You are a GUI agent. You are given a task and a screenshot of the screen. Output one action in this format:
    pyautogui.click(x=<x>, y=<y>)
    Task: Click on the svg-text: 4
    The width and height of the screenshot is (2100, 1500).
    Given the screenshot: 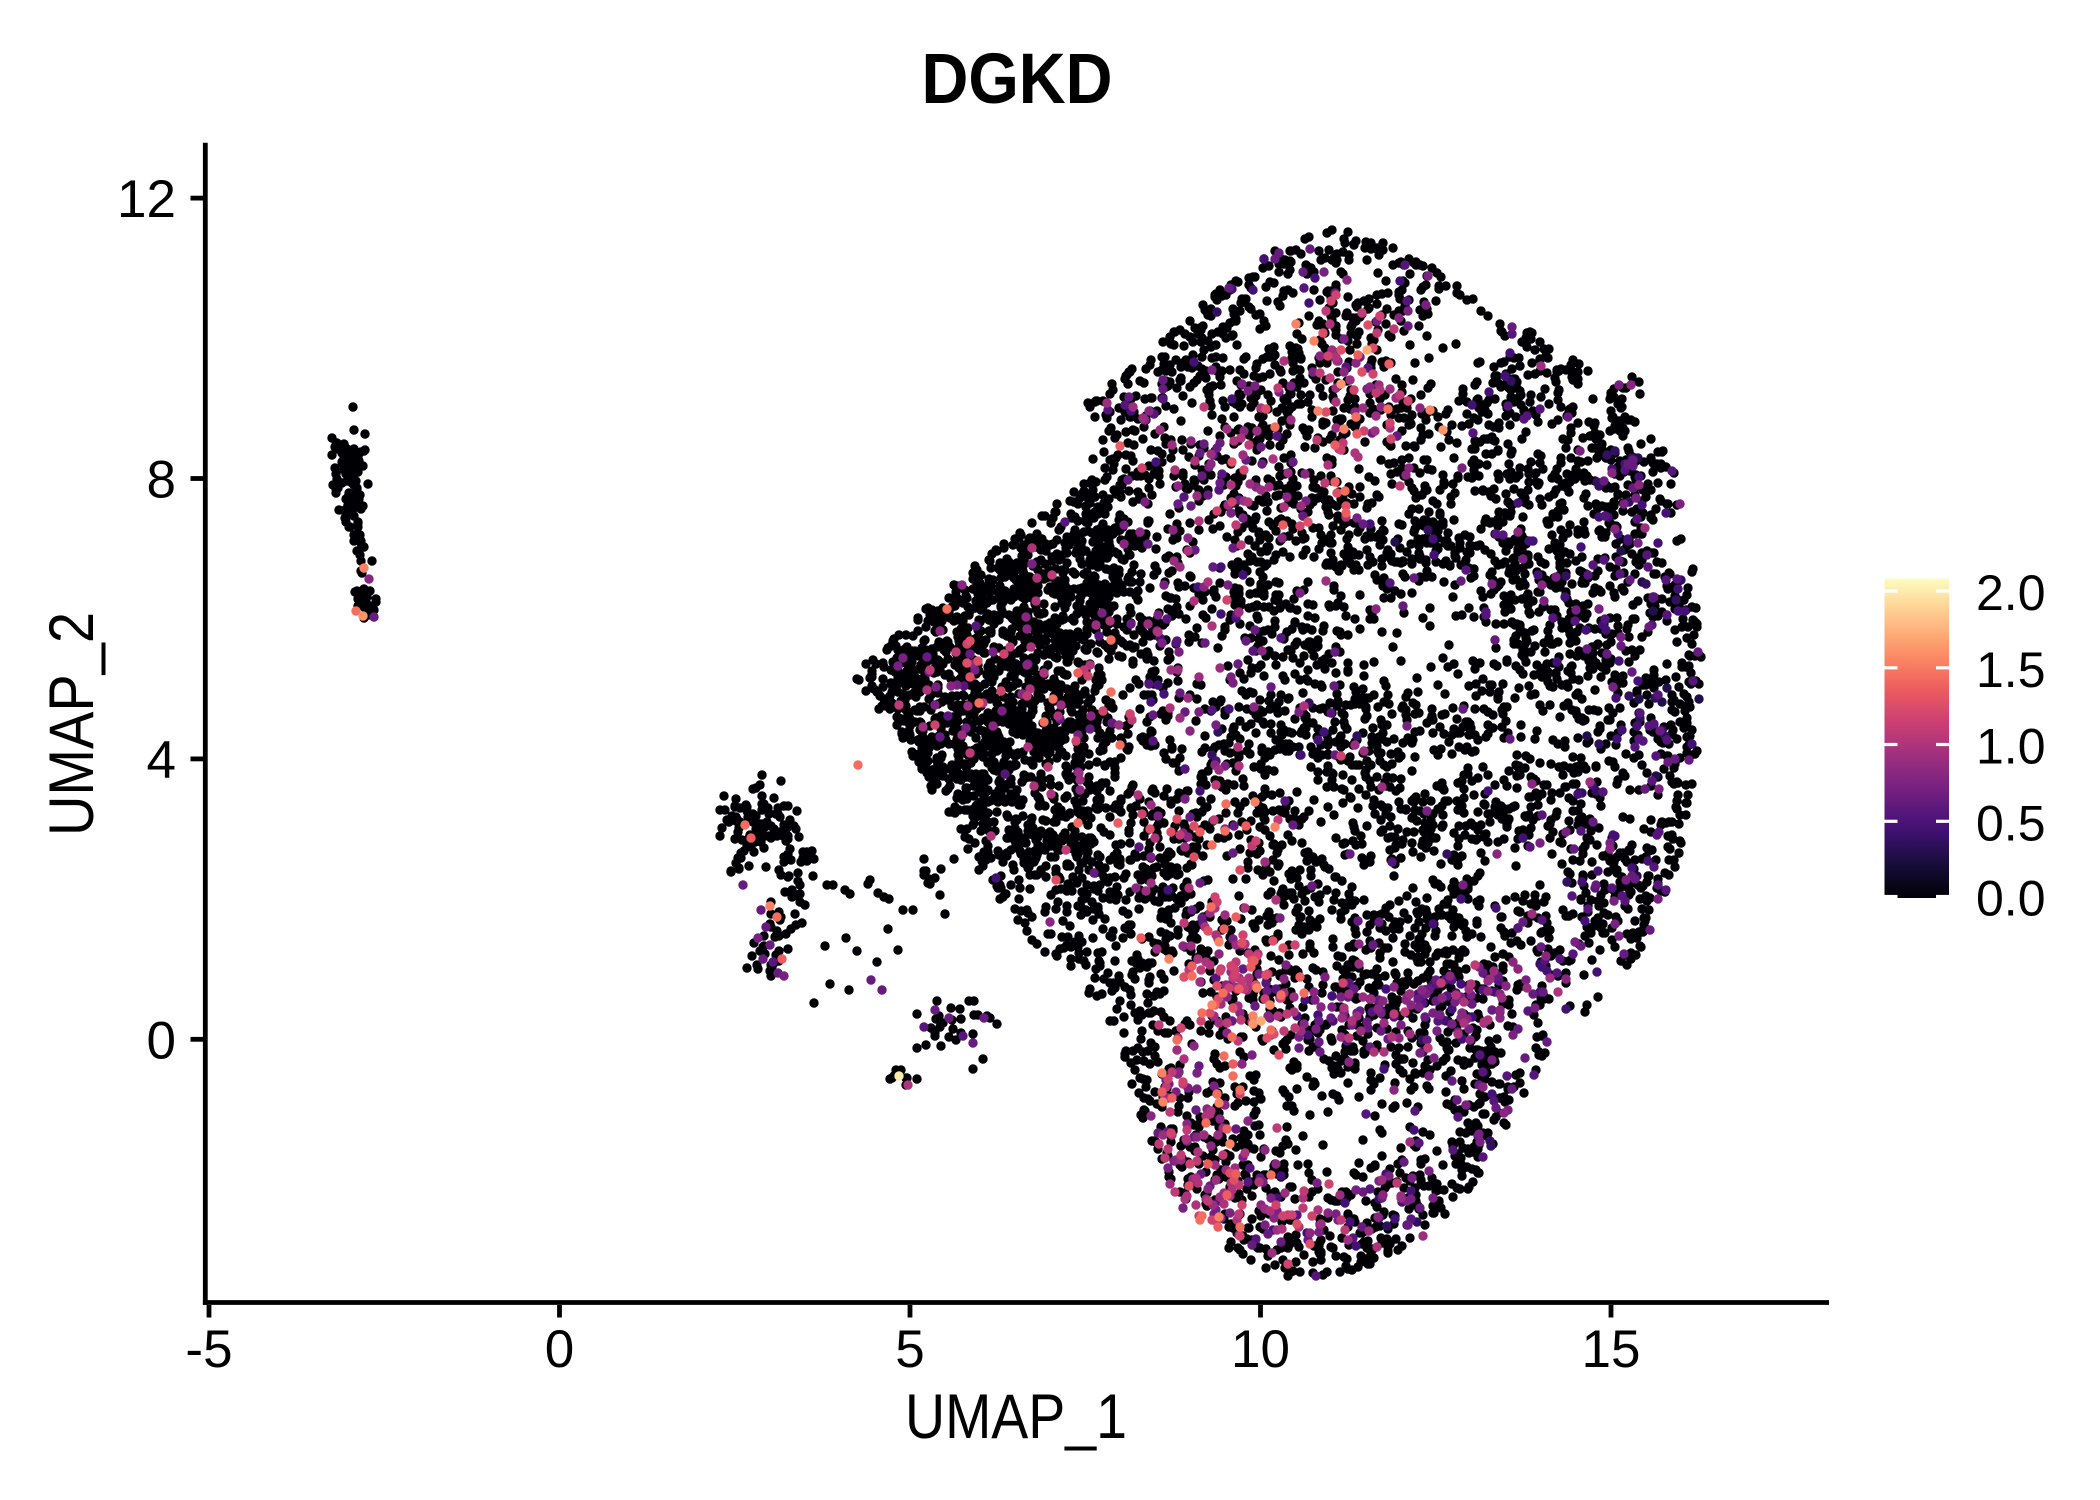 What is the action you would take?
    pyautogui.click(x=161, y=760)
    